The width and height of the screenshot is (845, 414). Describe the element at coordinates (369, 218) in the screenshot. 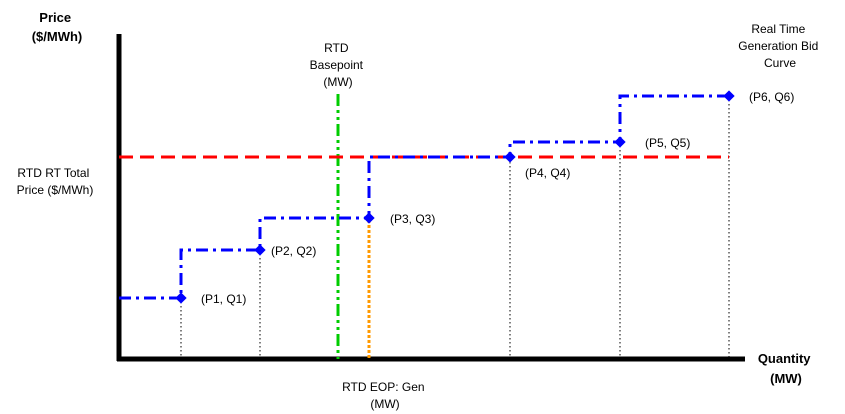

I see `point-marker-p3` at that location.